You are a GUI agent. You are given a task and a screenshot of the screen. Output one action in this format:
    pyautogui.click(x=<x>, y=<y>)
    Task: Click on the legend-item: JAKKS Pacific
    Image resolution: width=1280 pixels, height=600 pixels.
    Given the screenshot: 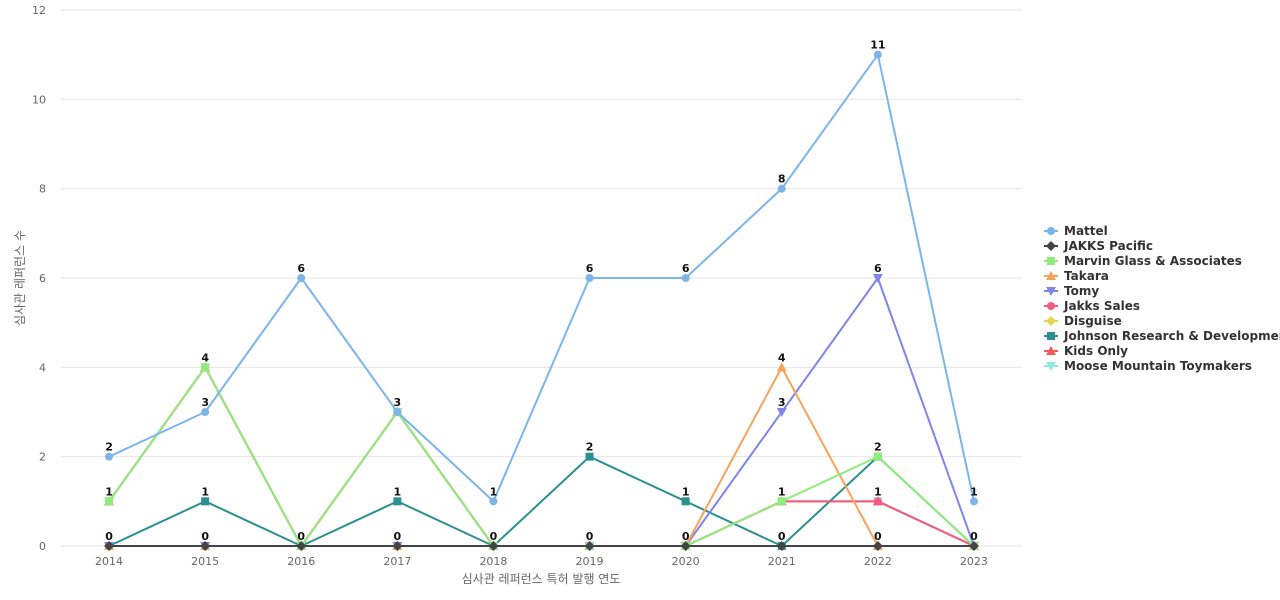 What is the action you would take?
    pyautogui.click(x=1098, y=246)
    